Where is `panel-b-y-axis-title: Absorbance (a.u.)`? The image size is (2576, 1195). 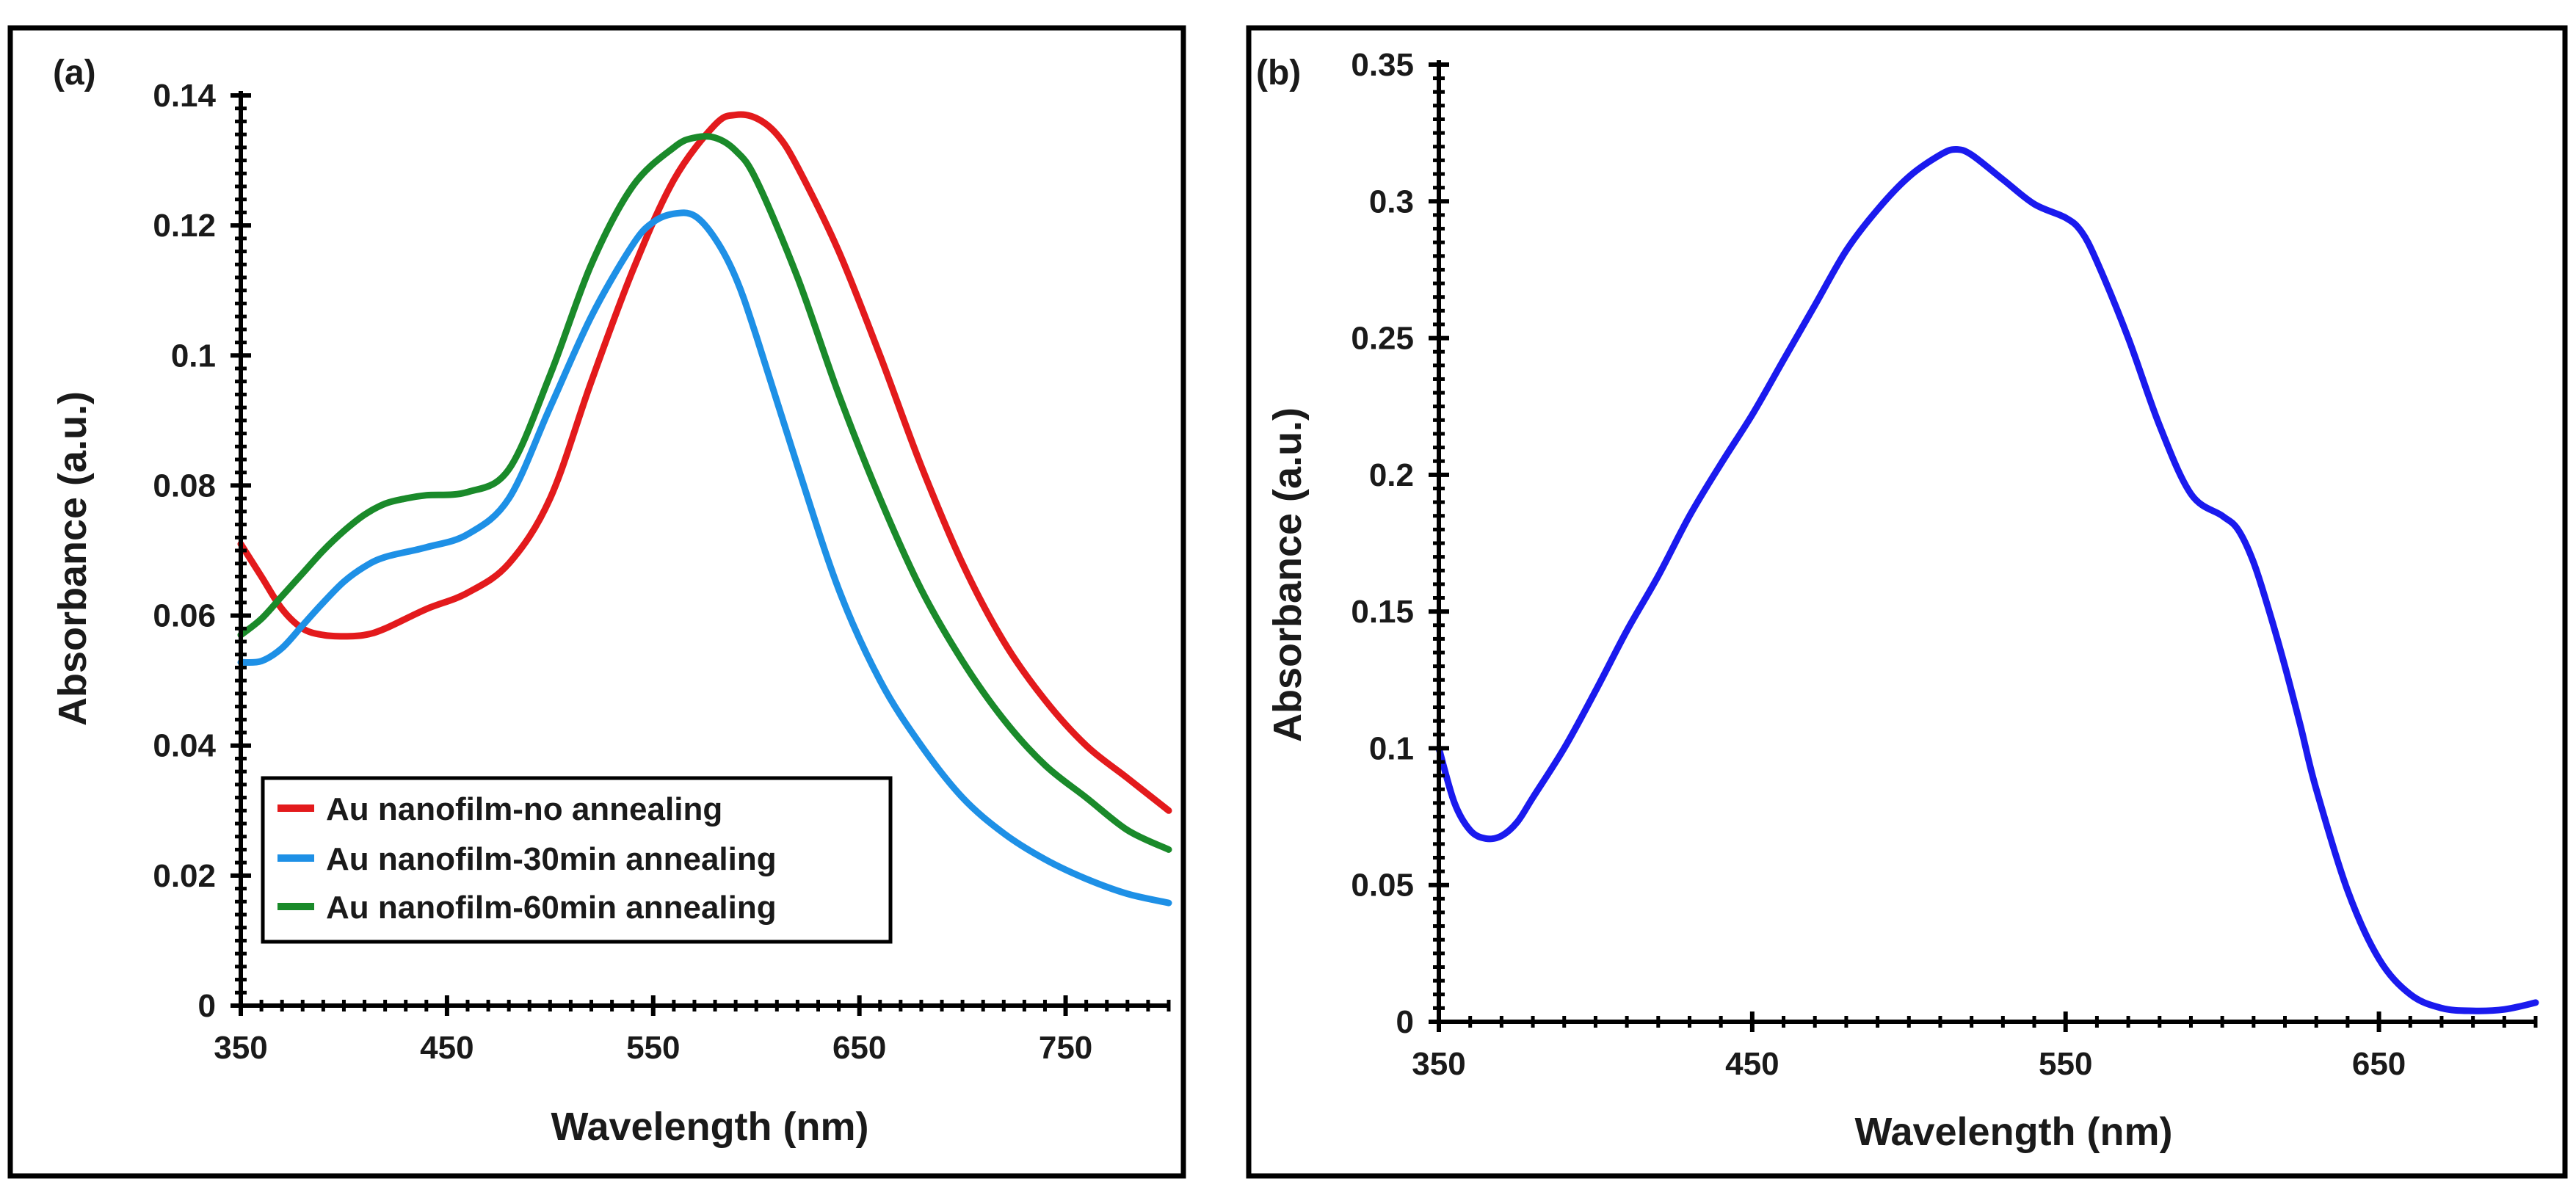 panel-b-y-axis-title: Absorbance (a.u.) is located at coordinates (1288, 574).